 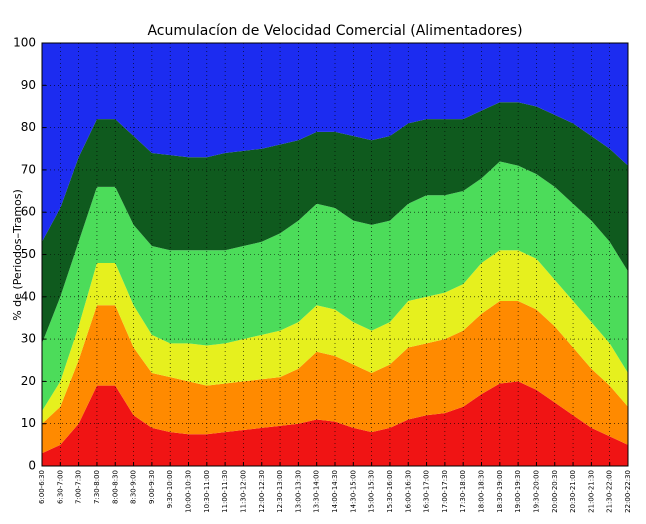 I want to click on x-tick-label: 11:00-11:30, so click(x=225, y=491).